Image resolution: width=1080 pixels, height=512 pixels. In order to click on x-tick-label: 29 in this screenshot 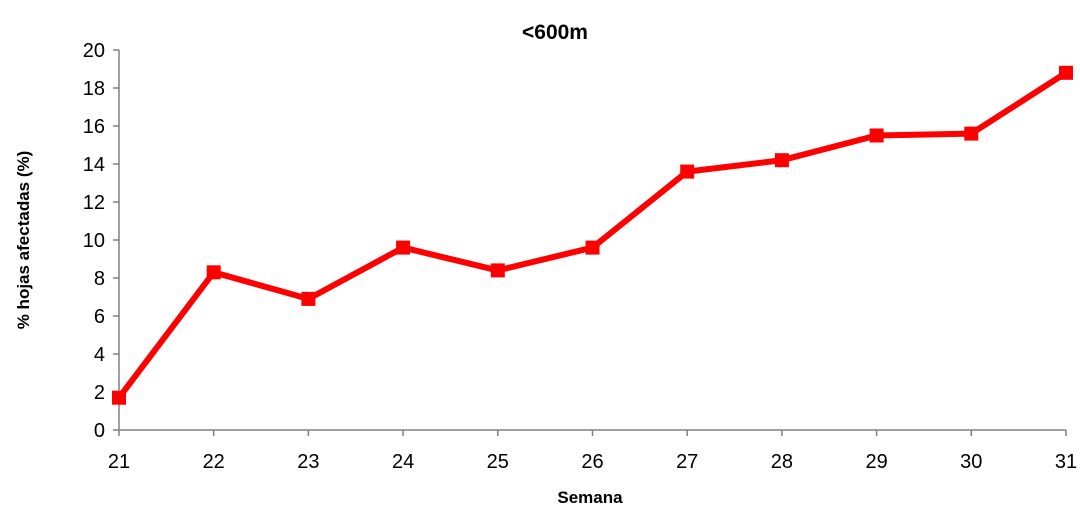, I will do `click(876, 462)`.